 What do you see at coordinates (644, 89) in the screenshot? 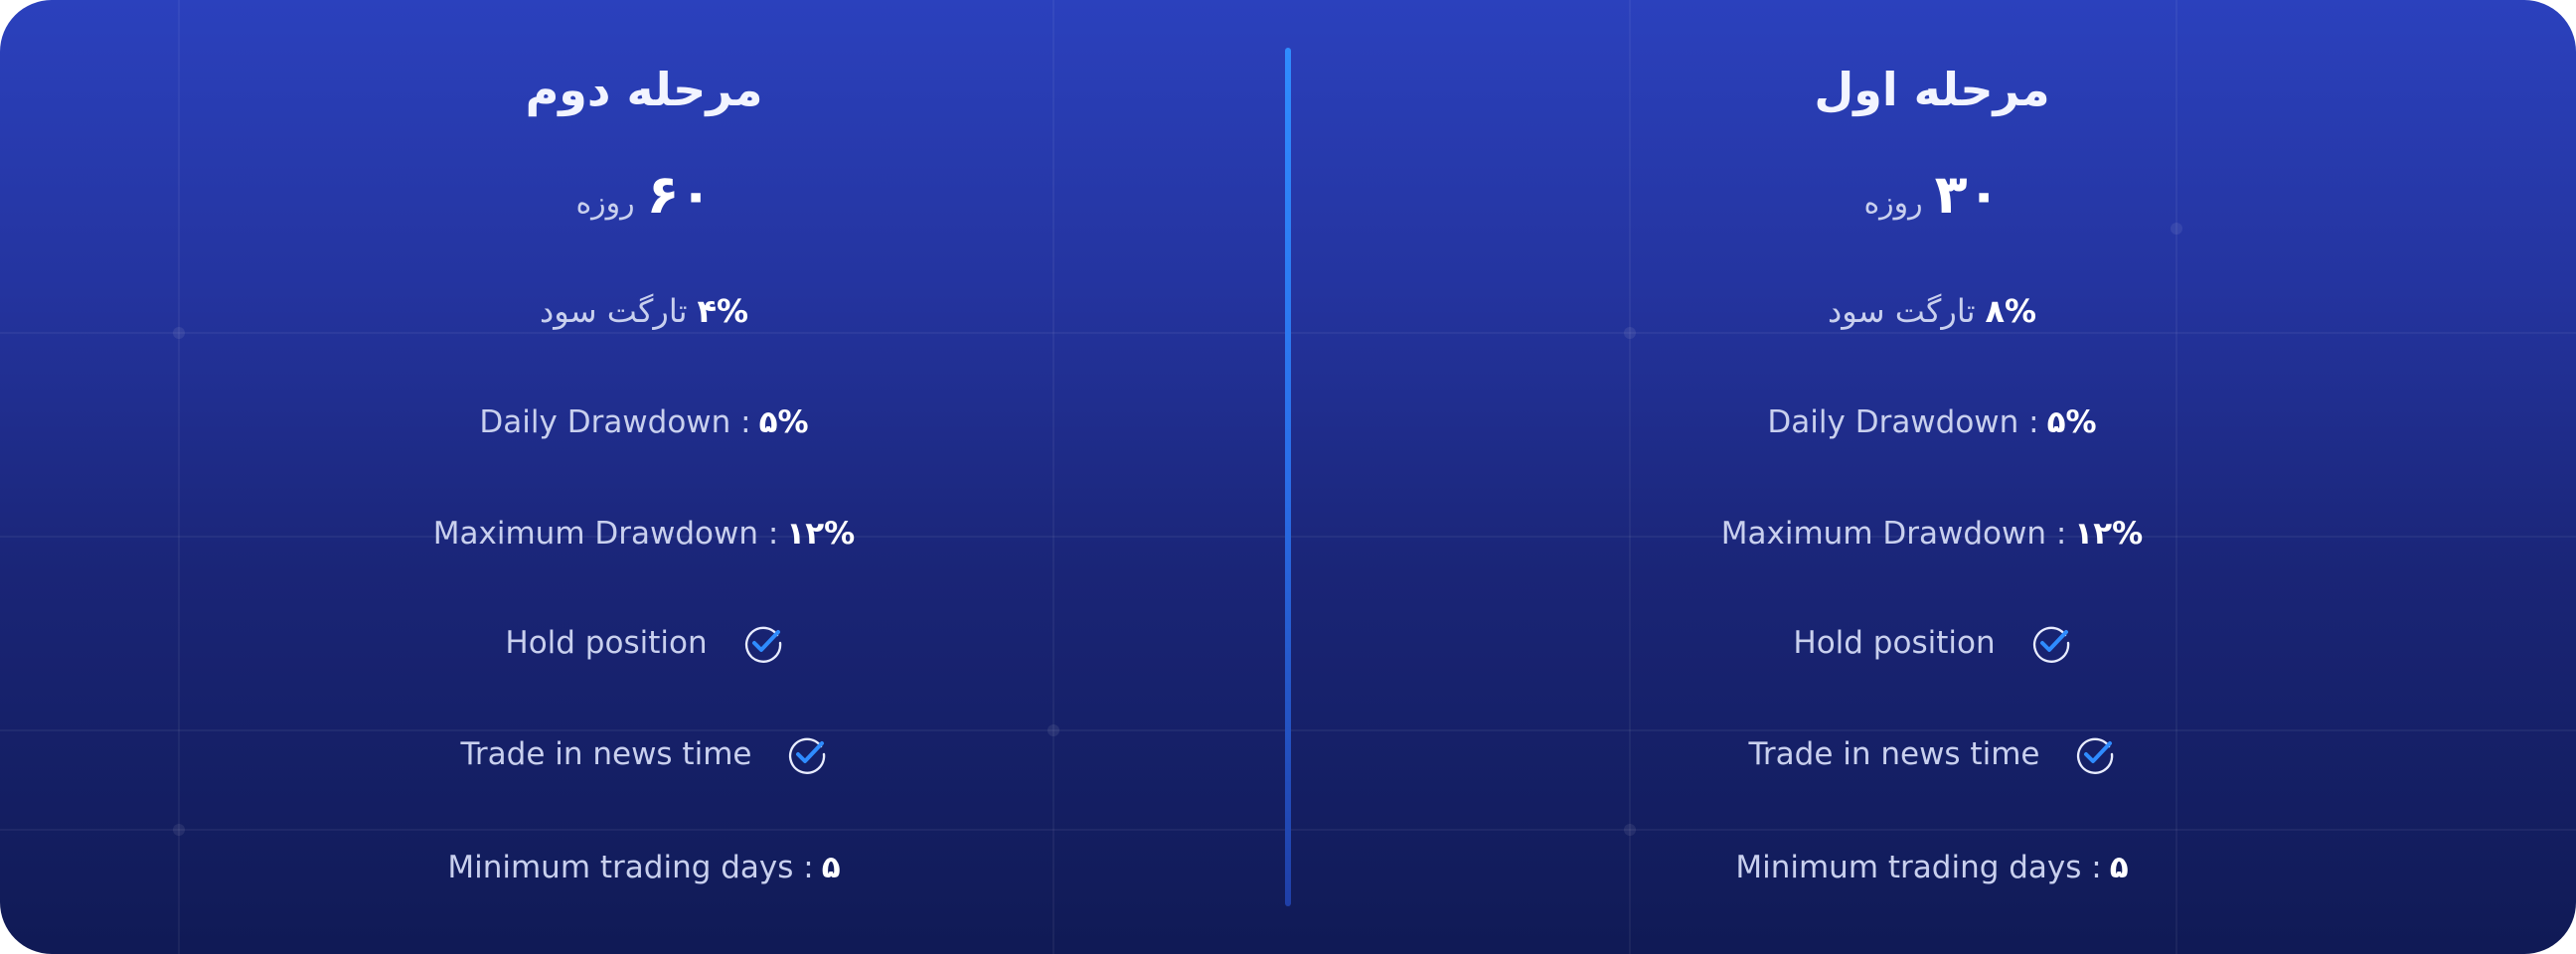
I see `phase-title: مرحله دوم` at bounding box center [644, 89].